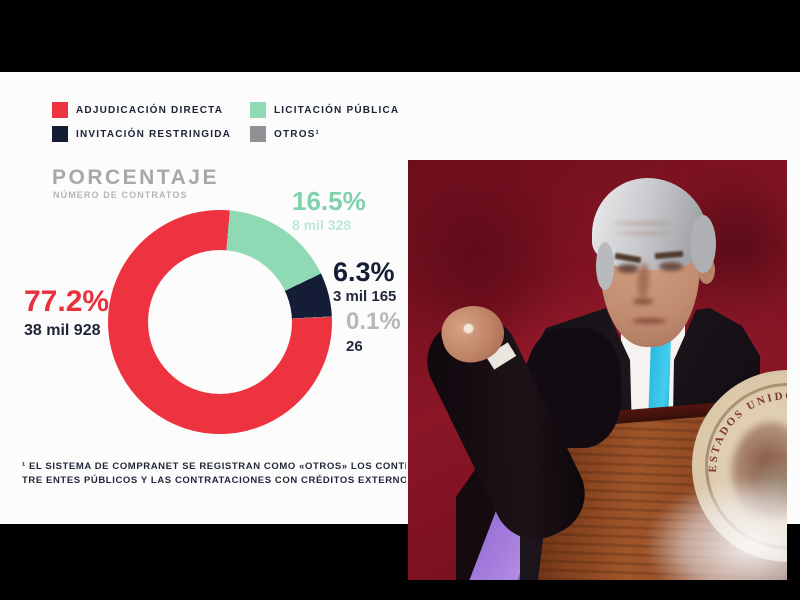 Image resolution: width=800 pixels, height=600 pixels. I want to click on legend-swatch-gray, so click(258, 134).